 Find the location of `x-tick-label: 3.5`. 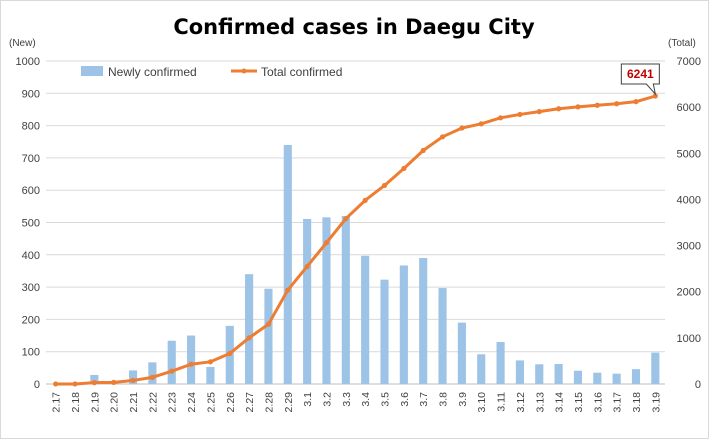

x-tick-label: 3.5 is located at coordinates (386, 399).